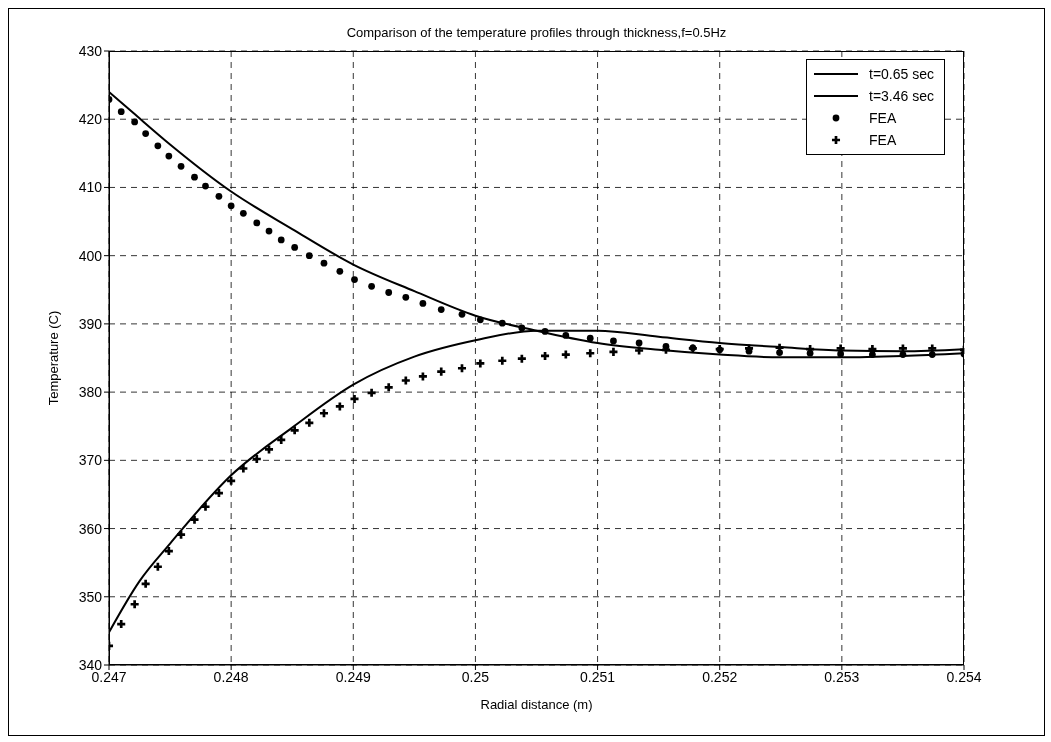 The height and width of the screenshot is (742, 1051). I want to click on x-tick-label: 0.249, so click(353, 676).